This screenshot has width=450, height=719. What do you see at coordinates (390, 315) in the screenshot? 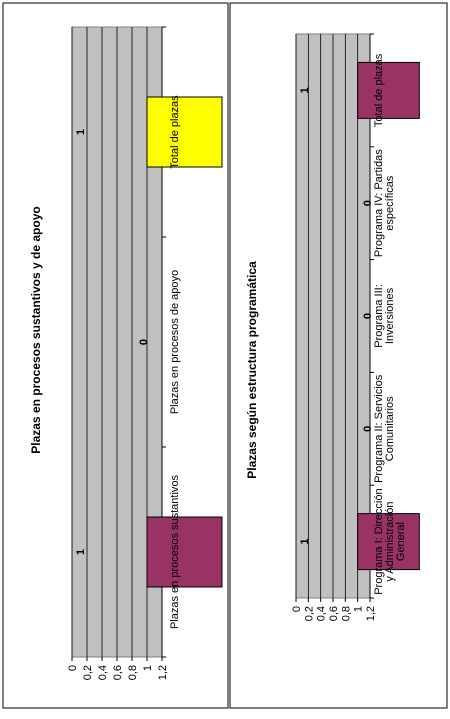
I see `category-label: Inversiones` at bounding box center [390, 315].